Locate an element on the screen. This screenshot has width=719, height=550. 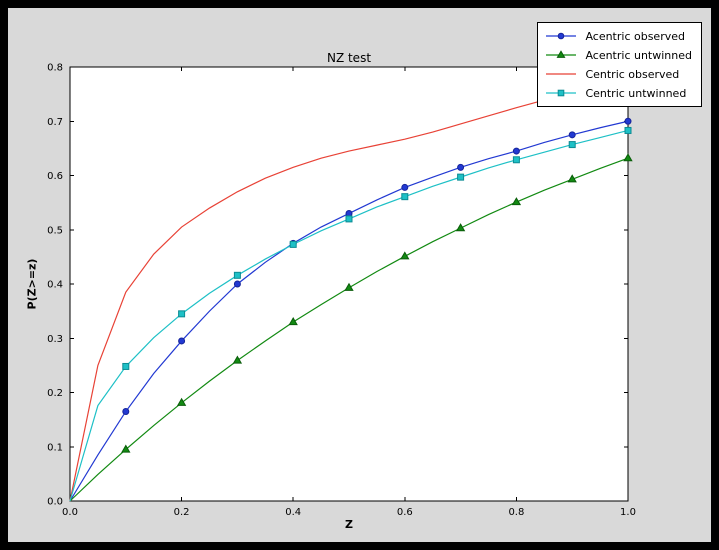
x-tick-label: 0.2 is located at coordinates (182, 512).